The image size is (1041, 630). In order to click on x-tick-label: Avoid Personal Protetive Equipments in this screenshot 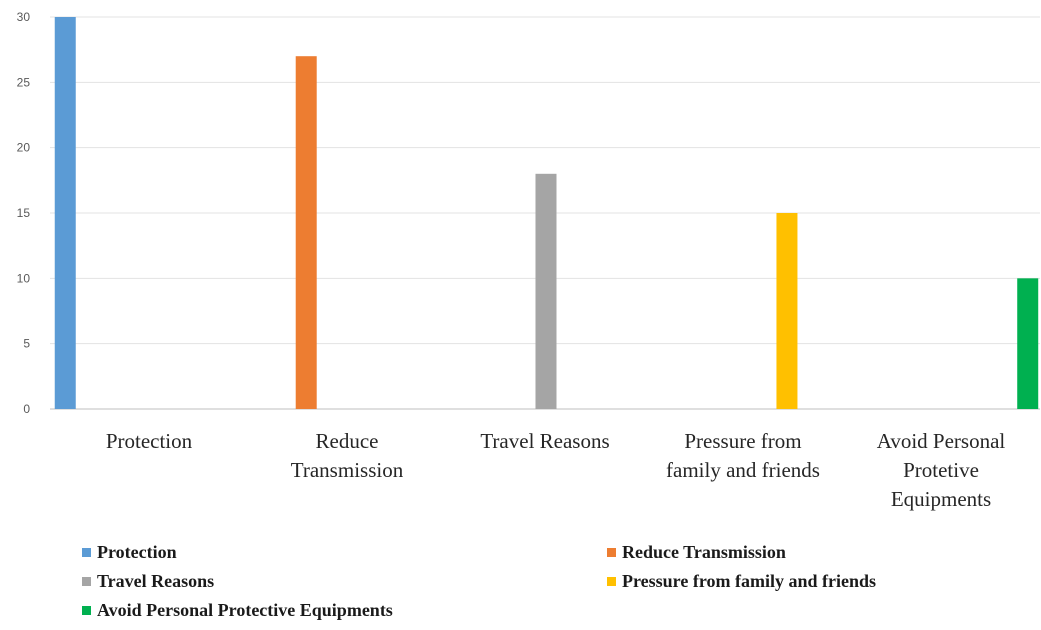, I will do `click(941, 470)`.